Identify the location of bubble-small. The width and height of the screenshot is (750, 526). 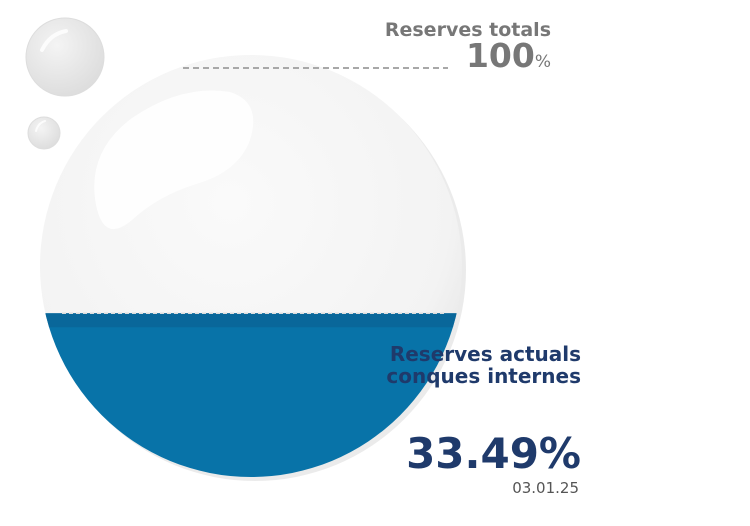
(44, 133).